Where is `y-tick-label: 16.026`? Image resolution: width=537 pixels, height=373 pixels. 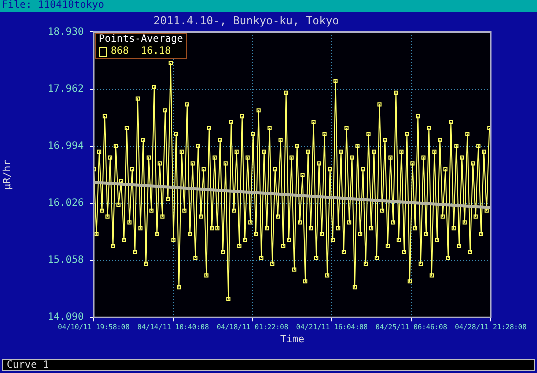
y-tick-label: 16.026 is located at coordinates (66, 204).